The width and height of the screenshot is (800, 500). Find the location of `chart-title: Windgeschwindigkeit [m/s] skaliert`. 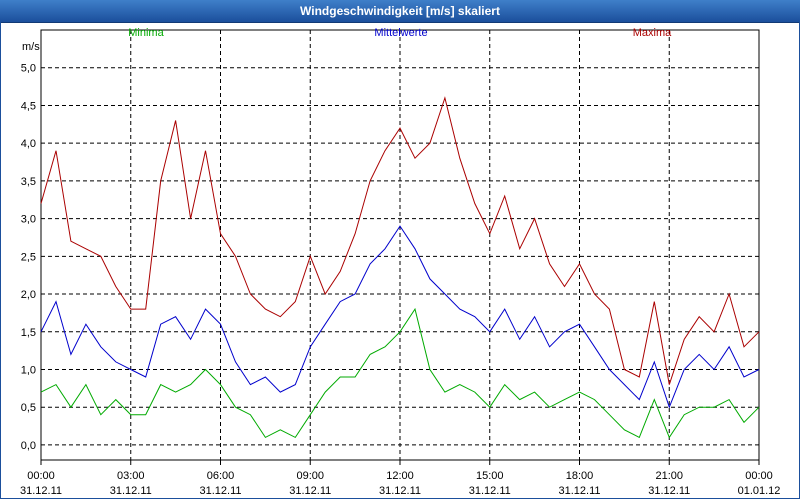

chart-title: Windgeschwindigkeit [m/s] skaliert is located at coordinates (400, 11).